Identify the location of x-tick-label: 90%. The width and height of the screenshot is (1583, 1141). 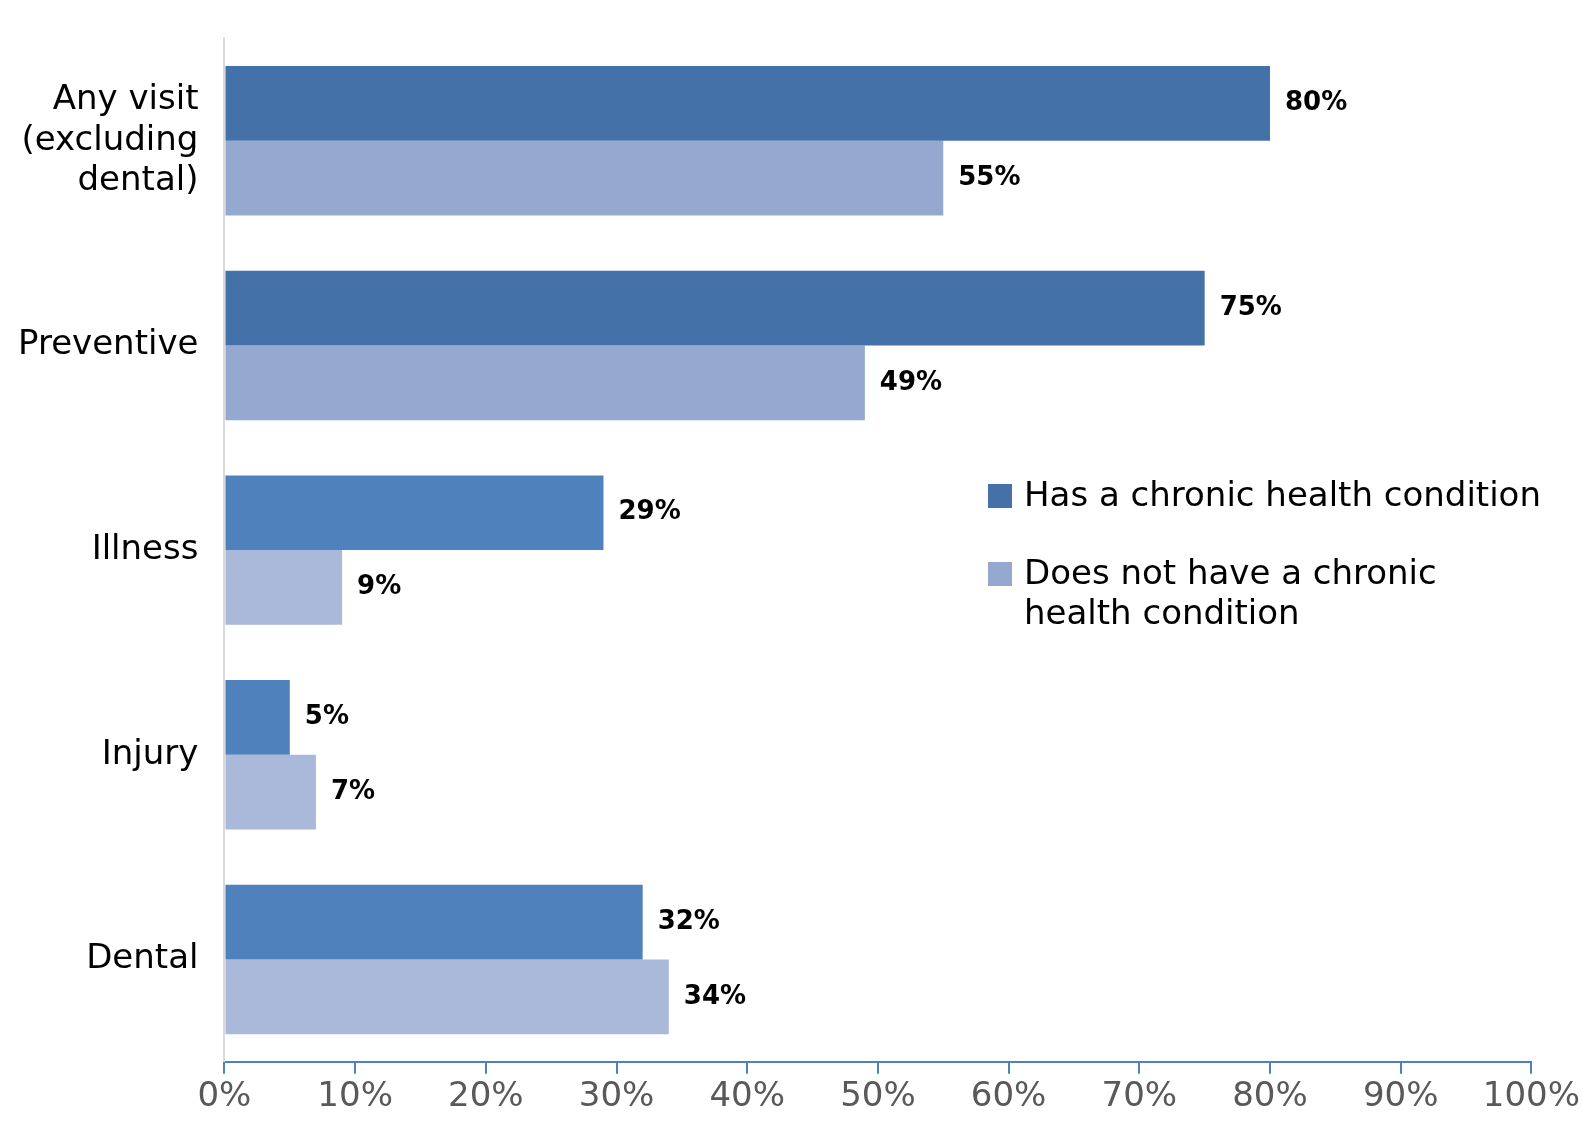
(1400, 1094).